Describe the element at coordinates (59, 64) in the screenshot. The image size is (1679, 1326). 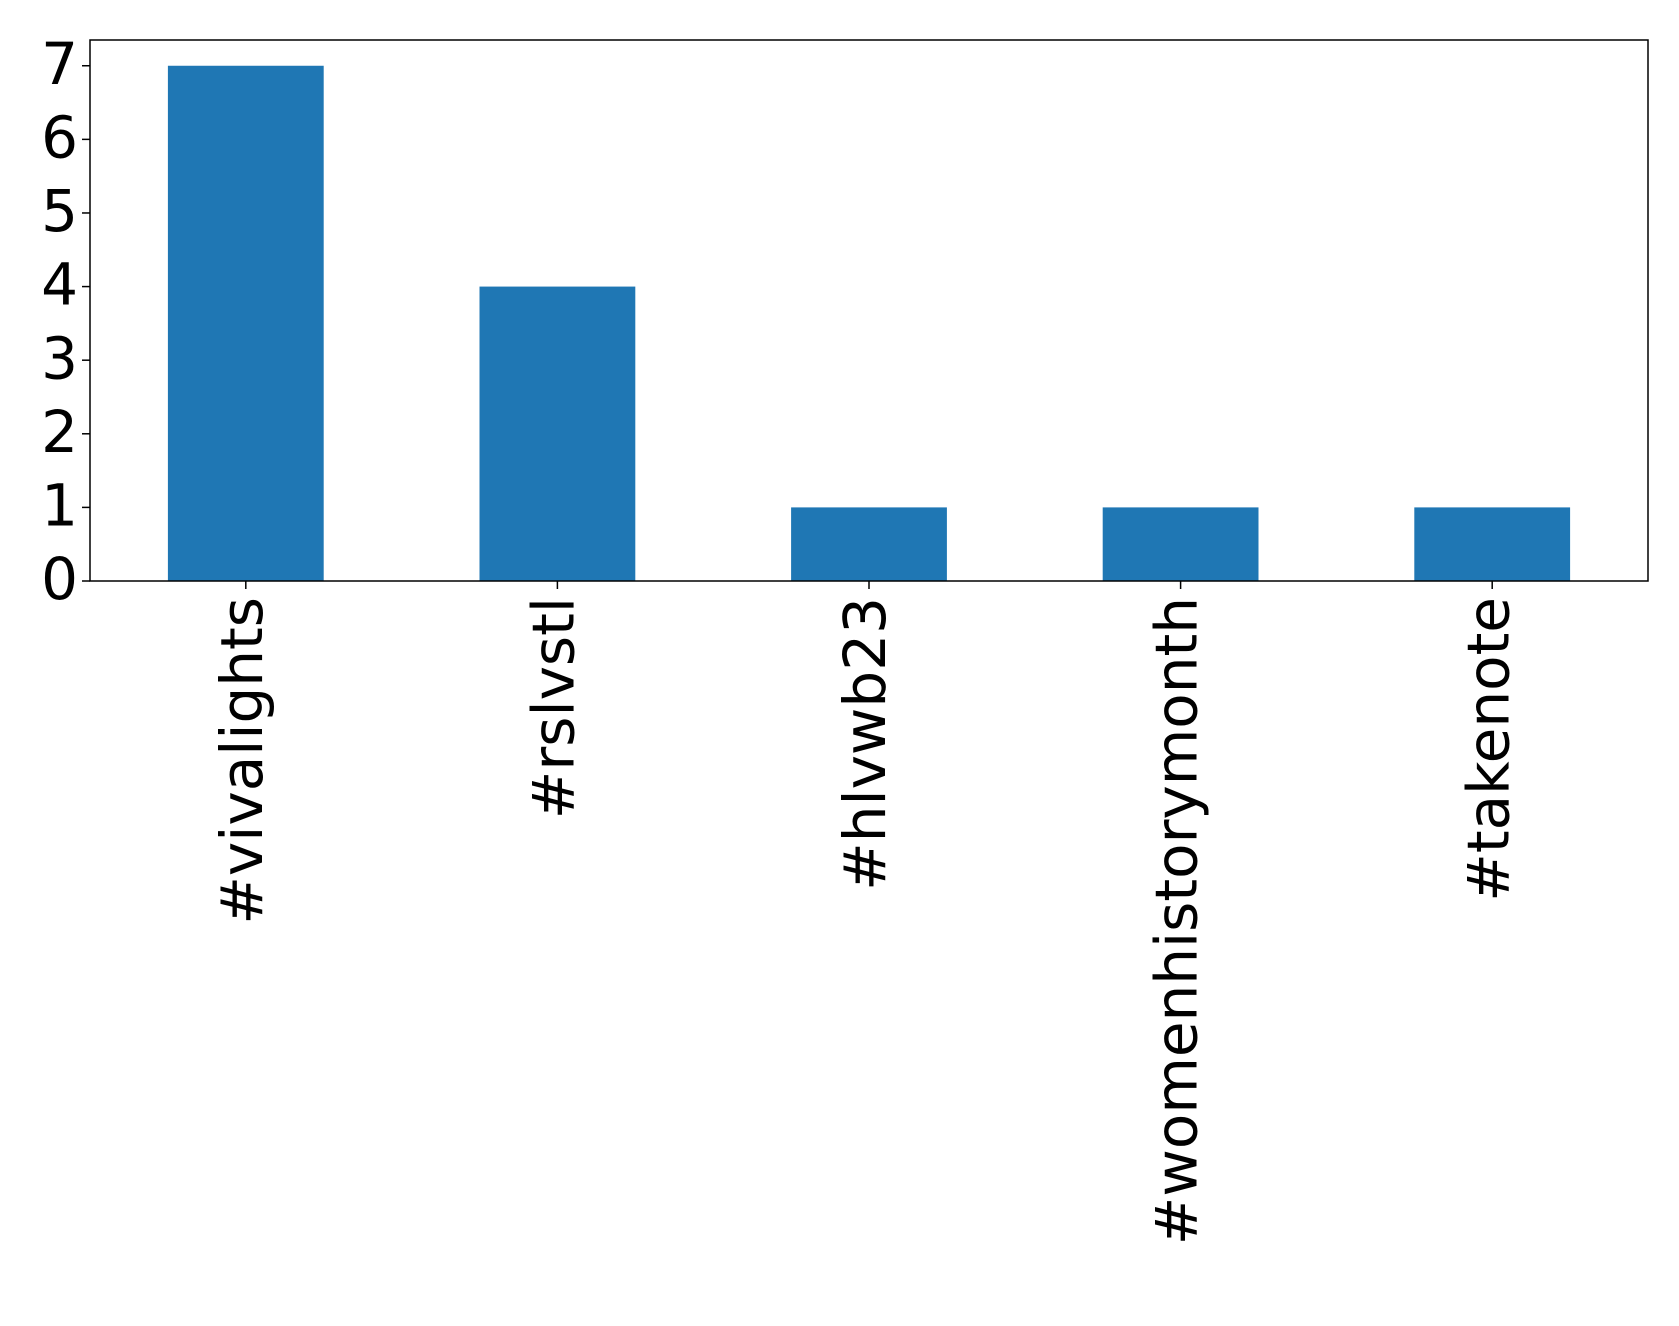
I see `y-tick-label: 7` at that location.